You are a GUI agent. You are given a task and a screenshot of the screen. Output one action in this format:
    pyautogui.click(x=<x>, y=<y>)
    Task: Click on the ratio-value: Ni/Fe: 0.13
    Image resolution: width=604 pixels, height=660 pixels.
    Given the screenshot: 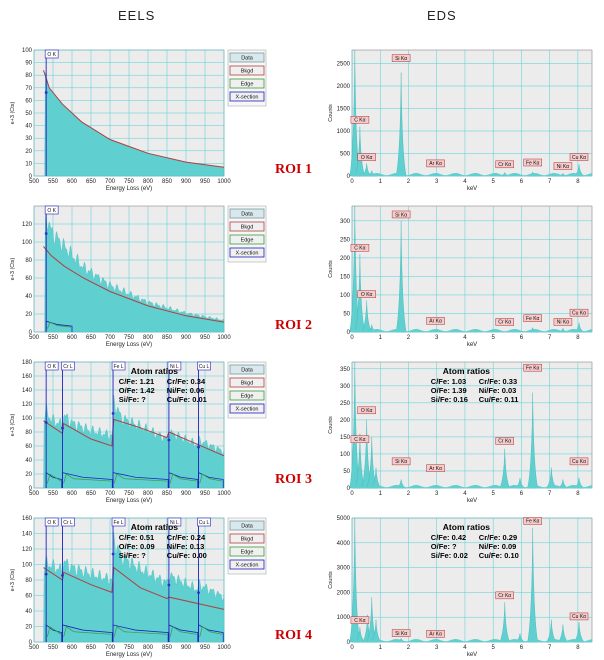 What is the action you would take?
    pyautogui.click(x=186, y=546)
    